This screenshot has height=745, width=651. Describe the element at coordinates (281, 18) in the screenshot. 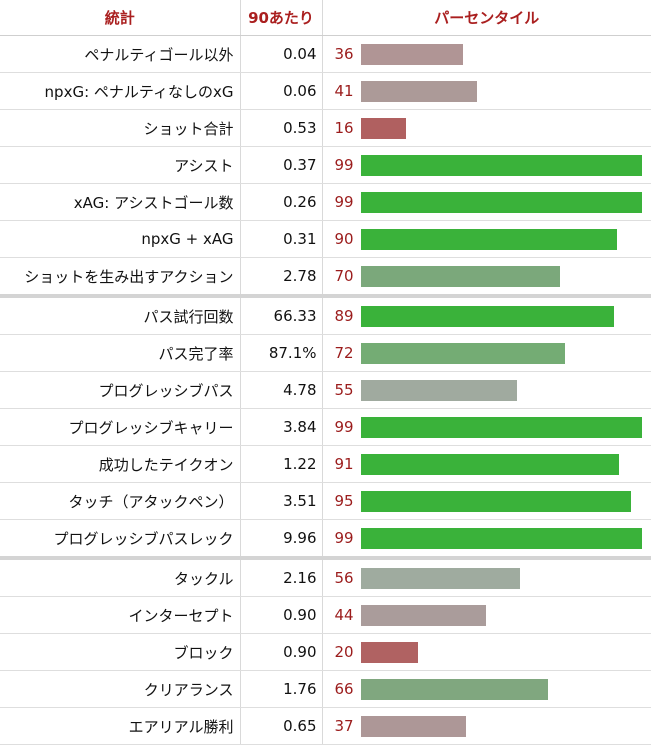

I see `header-per90: 90あたり` at that location.